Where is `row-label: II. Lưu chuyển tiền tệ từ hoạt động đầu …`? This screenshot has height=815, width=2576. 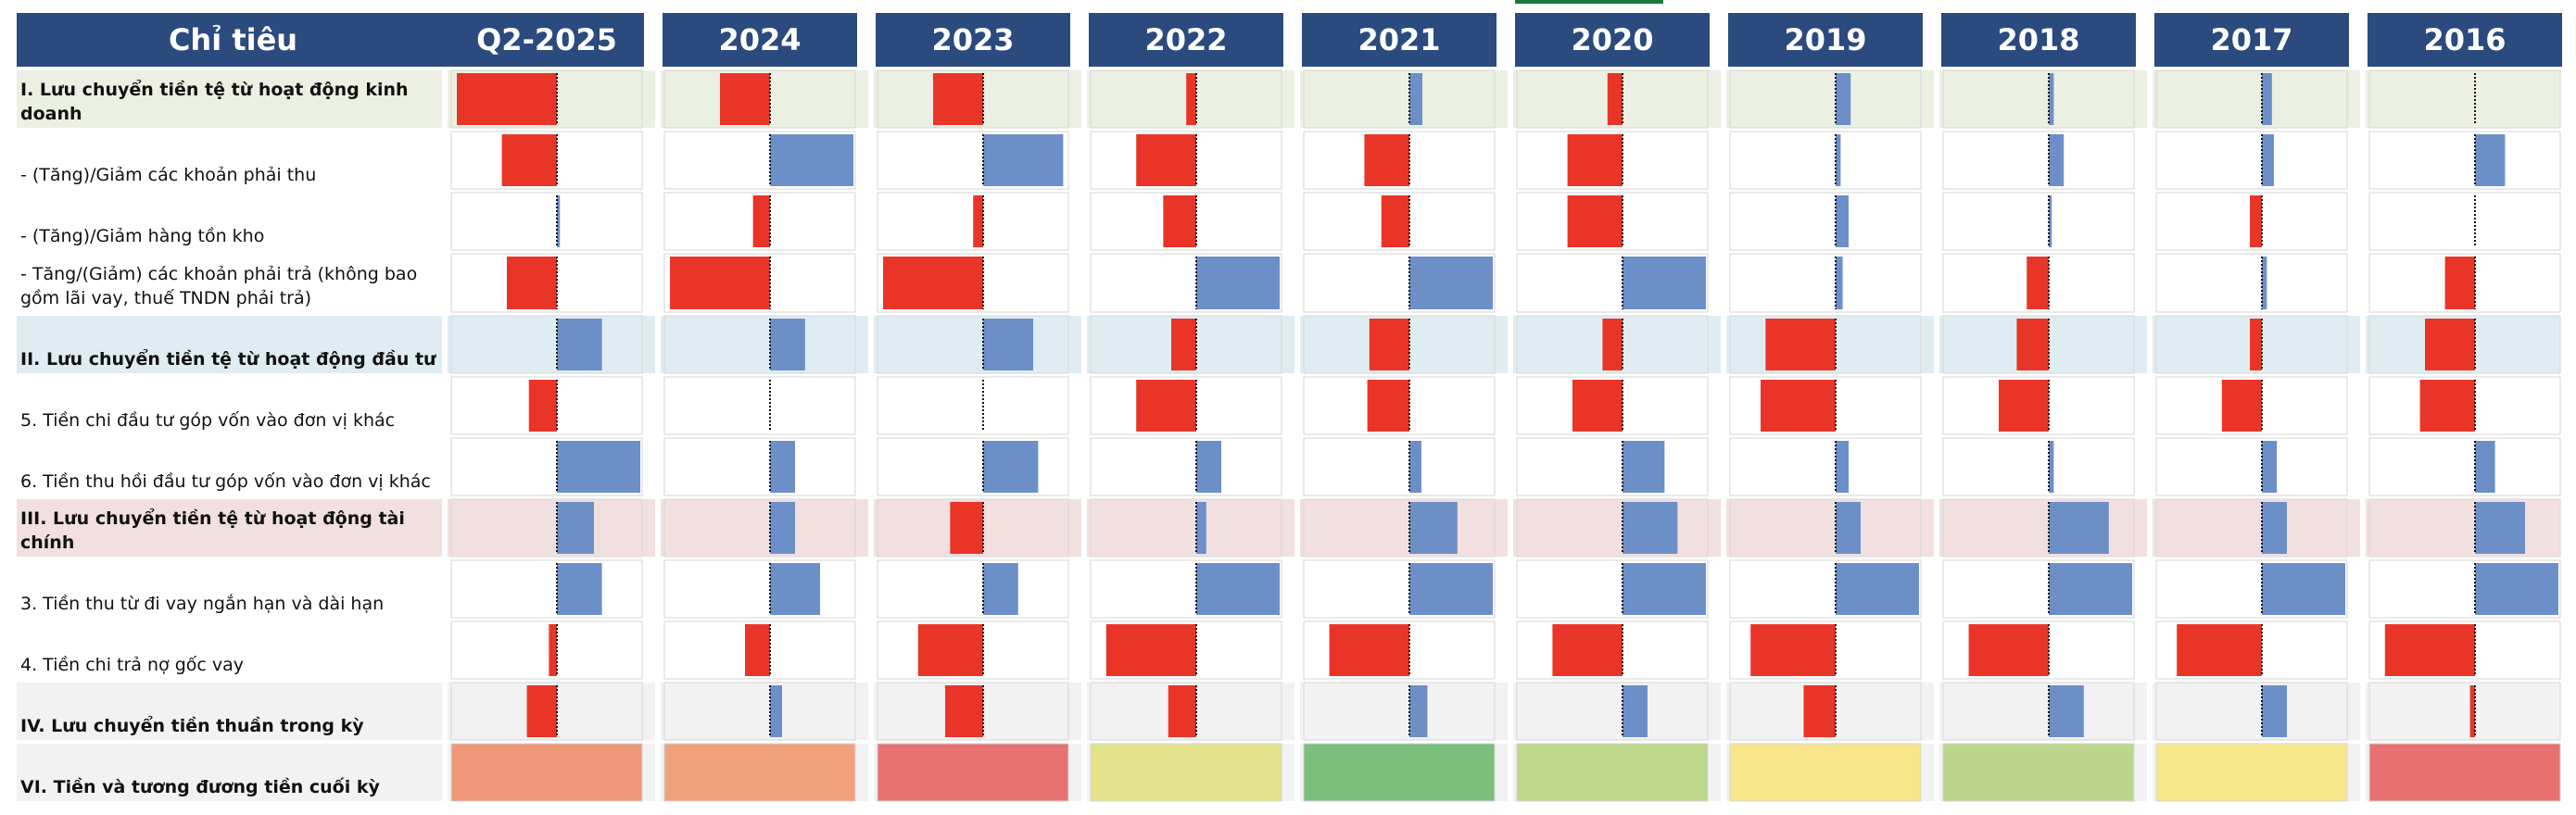 row-label: II. Lưu chuyển tiền tệ từ hoạt động đầu … is located at coordinates (228, 359).